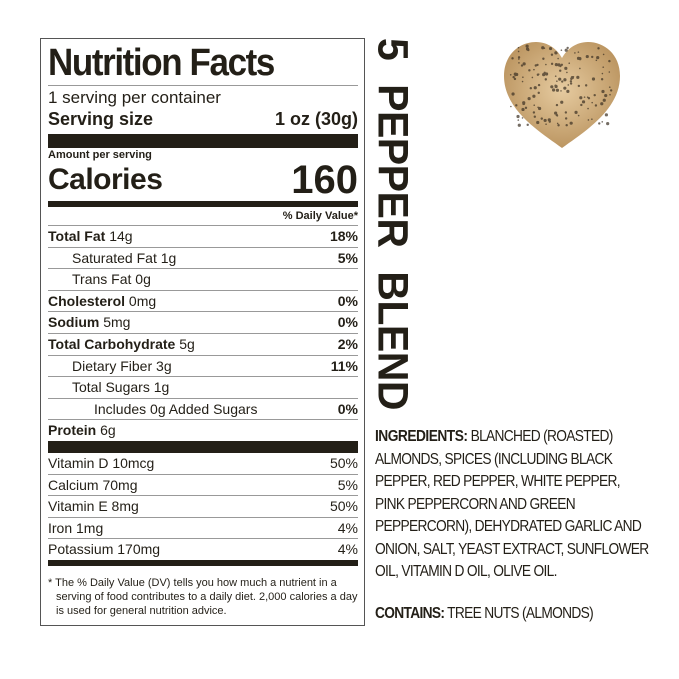 The image size is (679, 679). Describe the element at coordinates (203, 322) in the screenshot. I see `nutrient-row: Sodium 5mg 0%` at that location.